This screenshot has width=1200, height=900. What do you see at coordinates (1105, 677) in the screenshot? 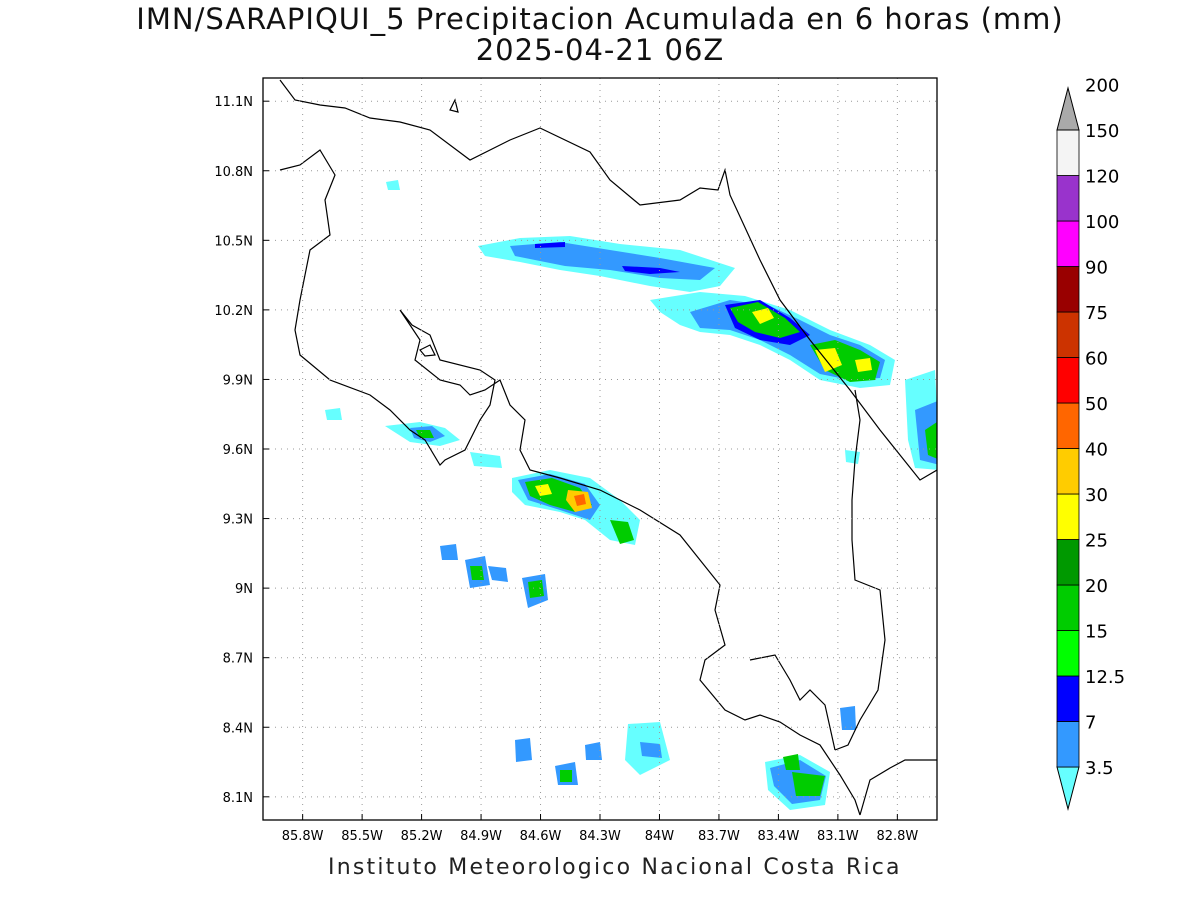
I see `colorbar-label: 12.5` at bounding box center [1105, 677].